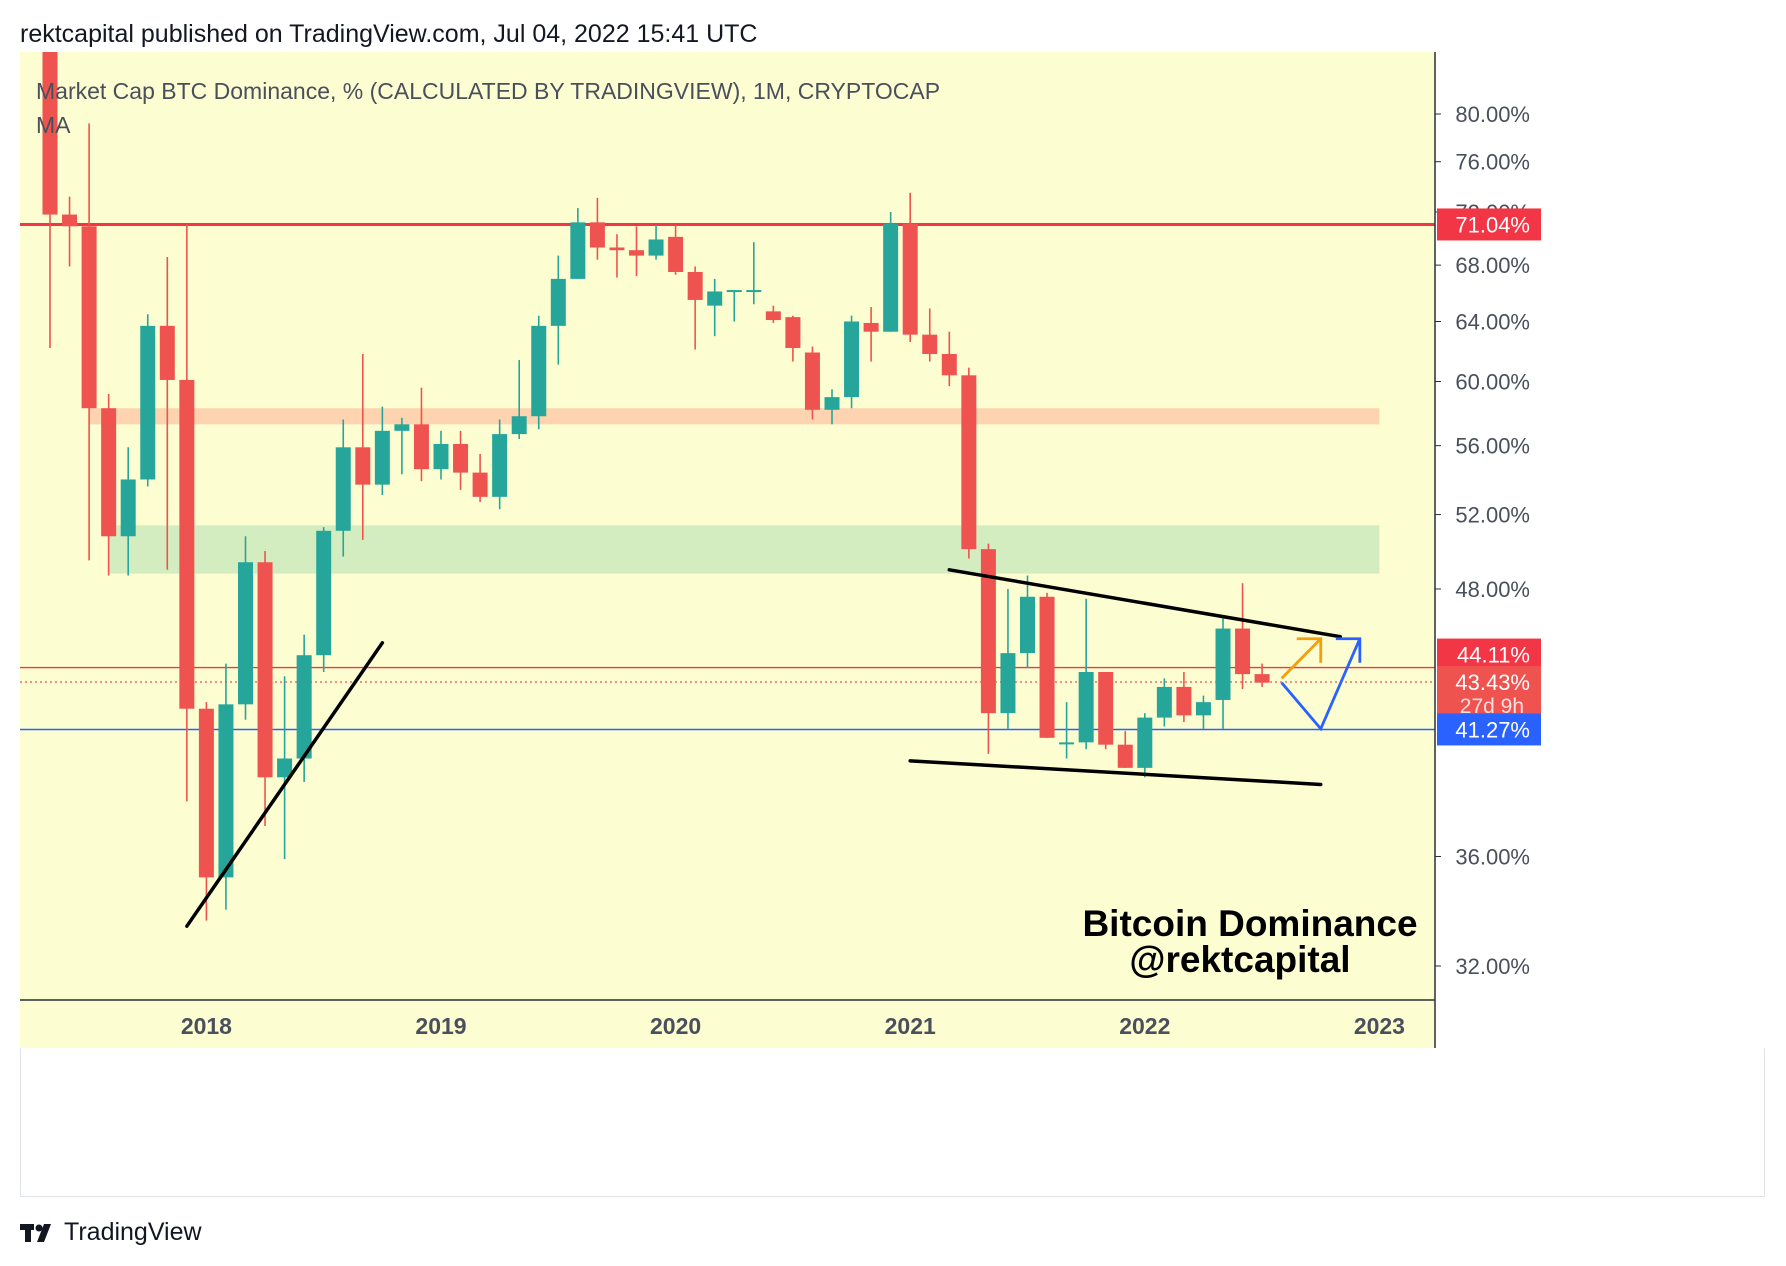 The height and width of the screenshot is (1266, 1786). I want to click on support-badge: 41.27%, so click(1489, 729).